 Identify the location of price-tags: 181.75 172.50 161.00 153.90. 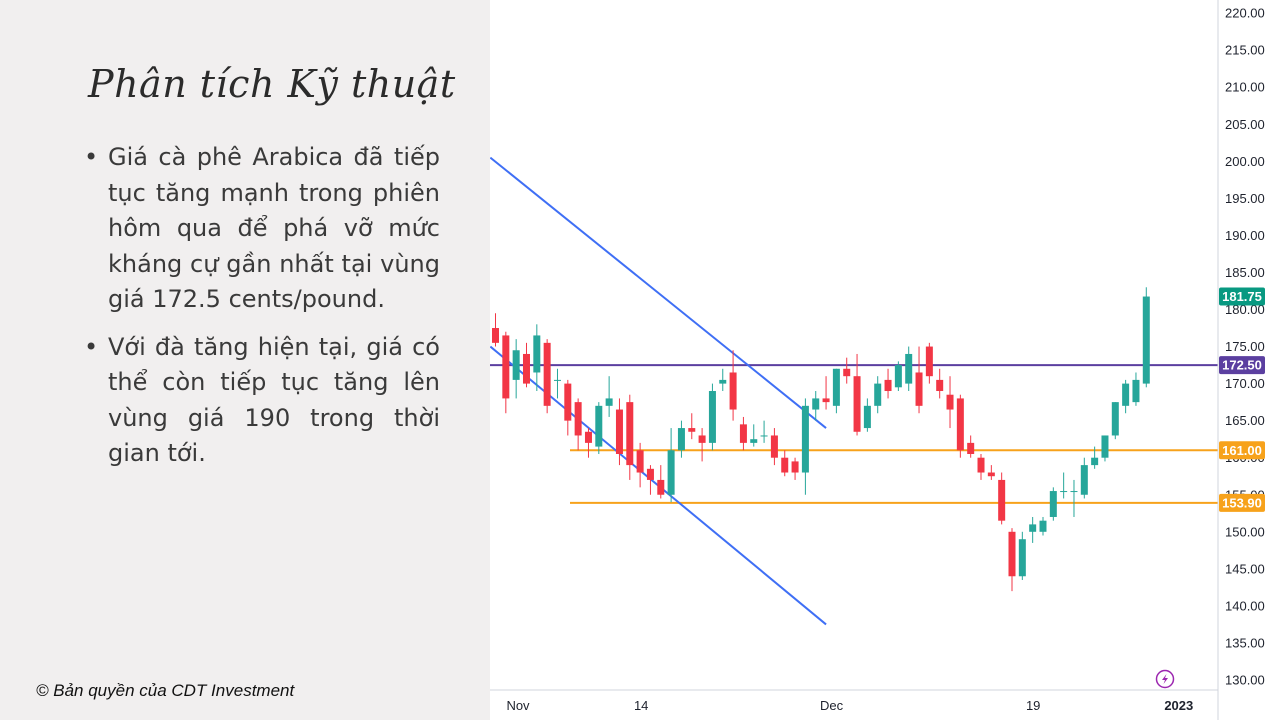
(1242, 399).